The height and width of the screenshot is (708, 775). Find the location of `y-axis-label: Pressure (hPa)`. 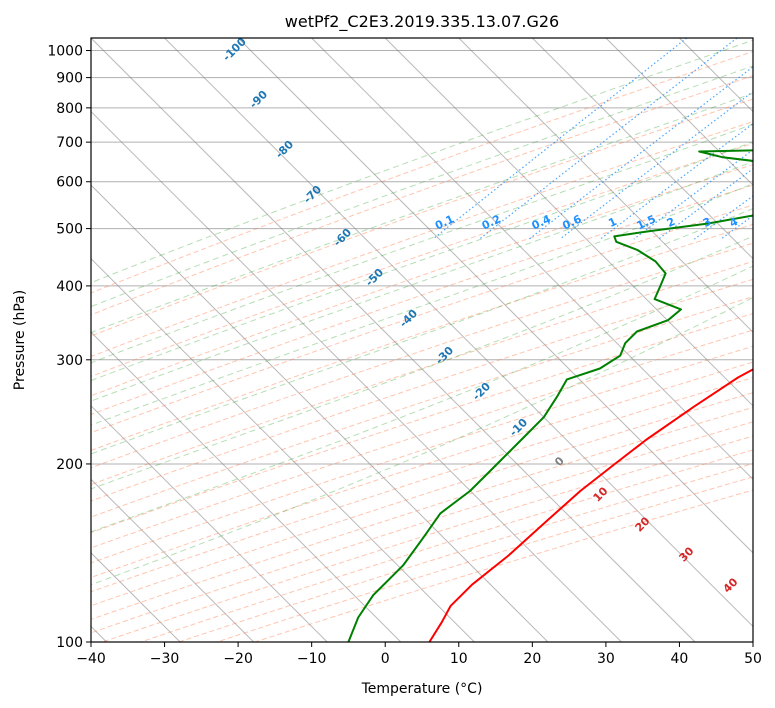

y-axis-label: Pressure (hPa) is located at coordinates (20, 340).